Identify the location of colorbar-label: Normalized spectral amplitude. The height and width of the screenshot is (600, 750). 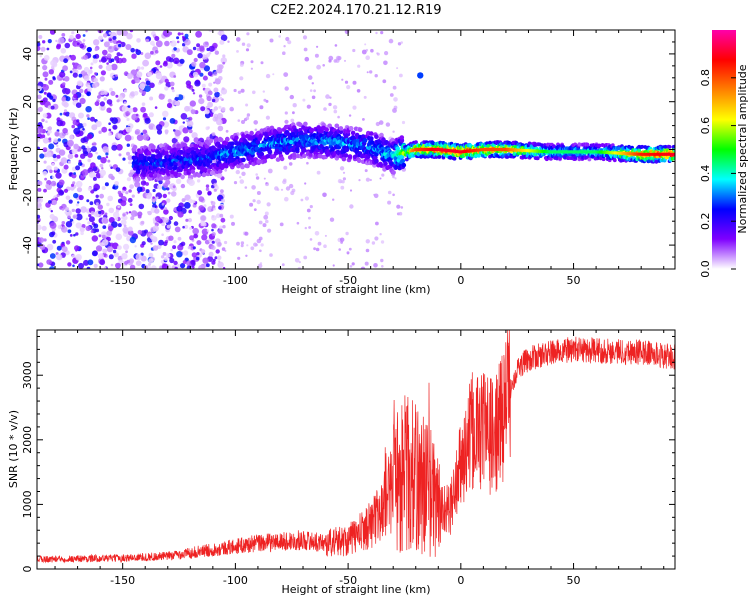
(742, 148).